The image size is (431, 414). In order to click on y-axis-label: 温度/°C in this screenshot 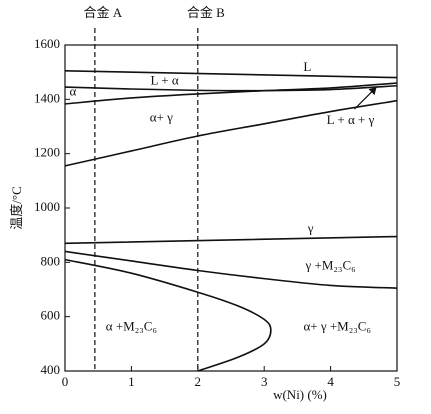, I will do `click(16, 207)`.